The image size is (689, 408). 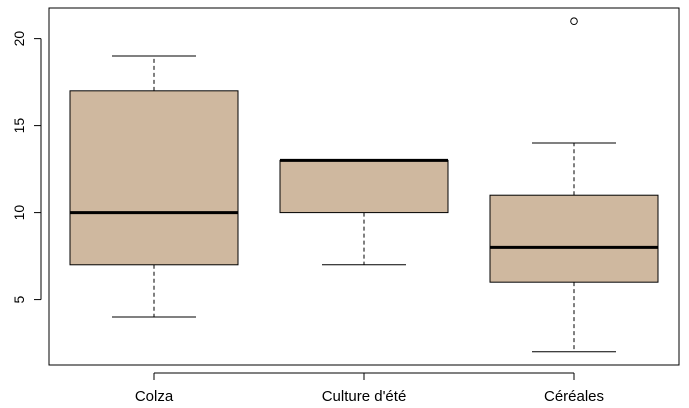 I want to click on y-tick-label-15: 15, so click(x=19, y=126).